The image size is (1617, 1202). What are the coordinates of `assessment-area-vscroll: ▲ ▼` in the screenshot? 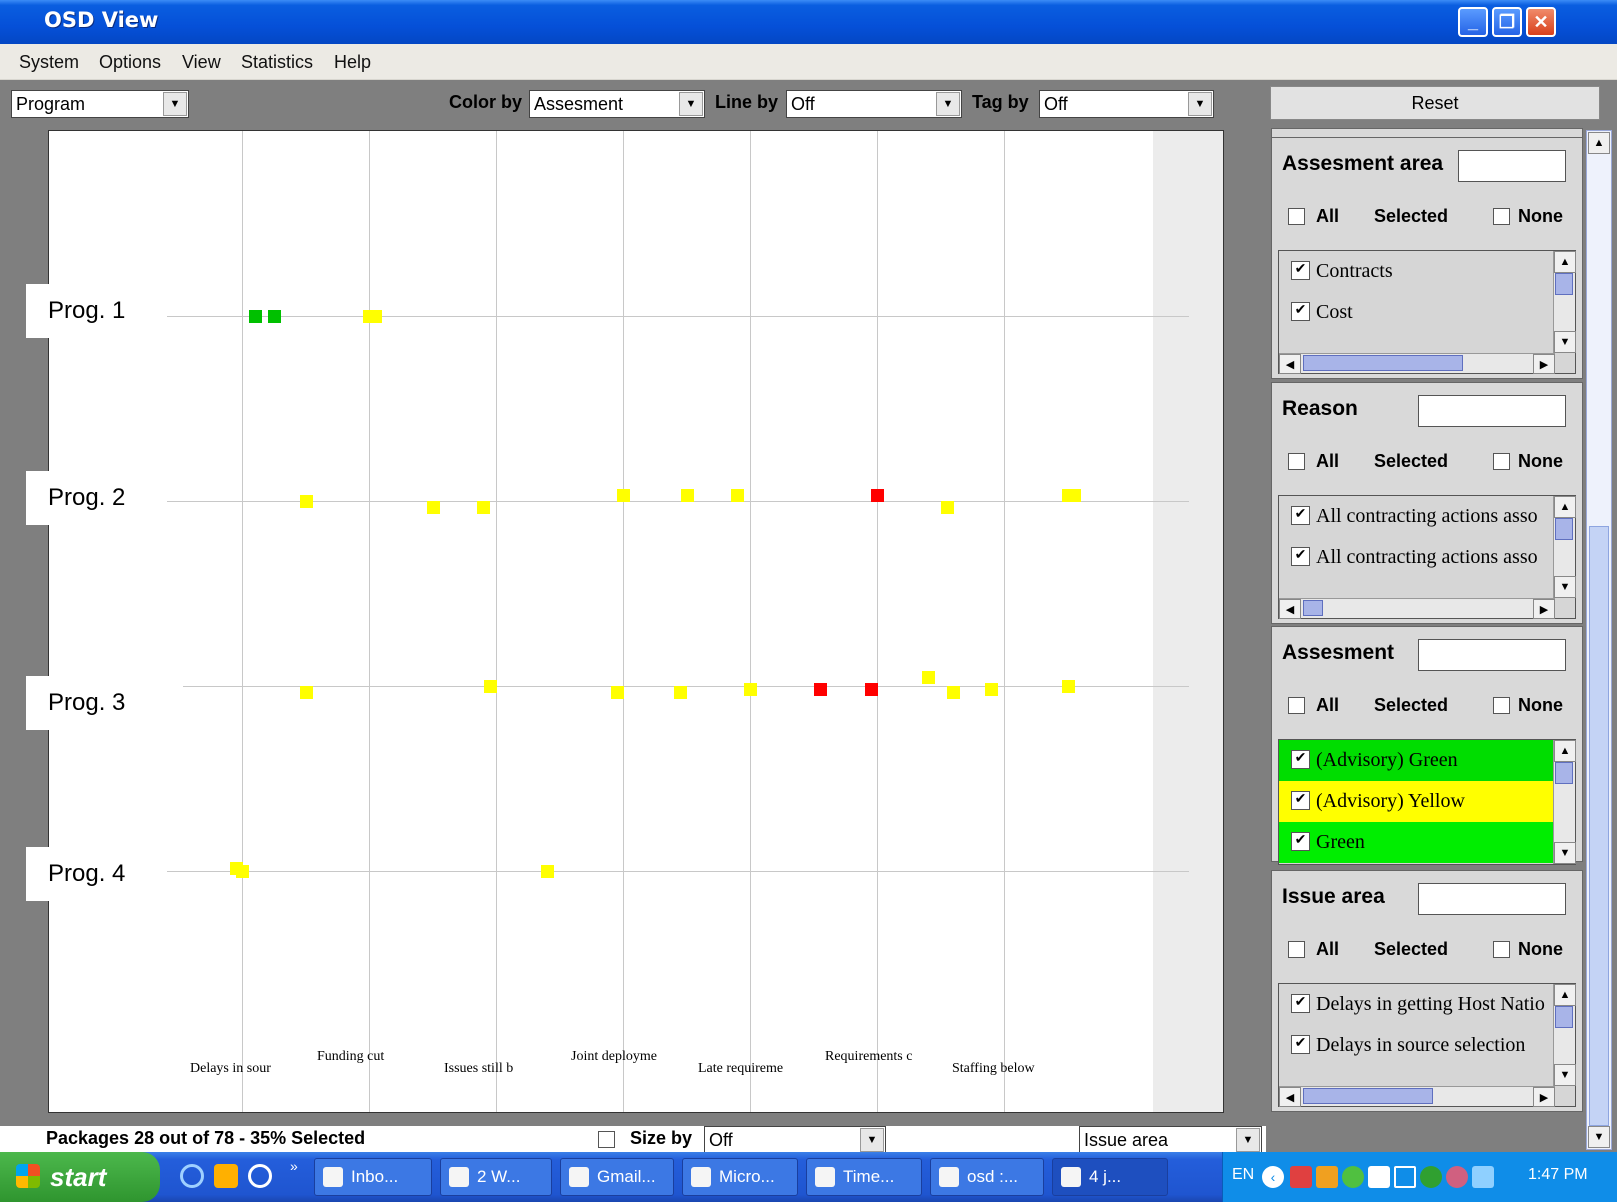 It's located at (1564, 302).